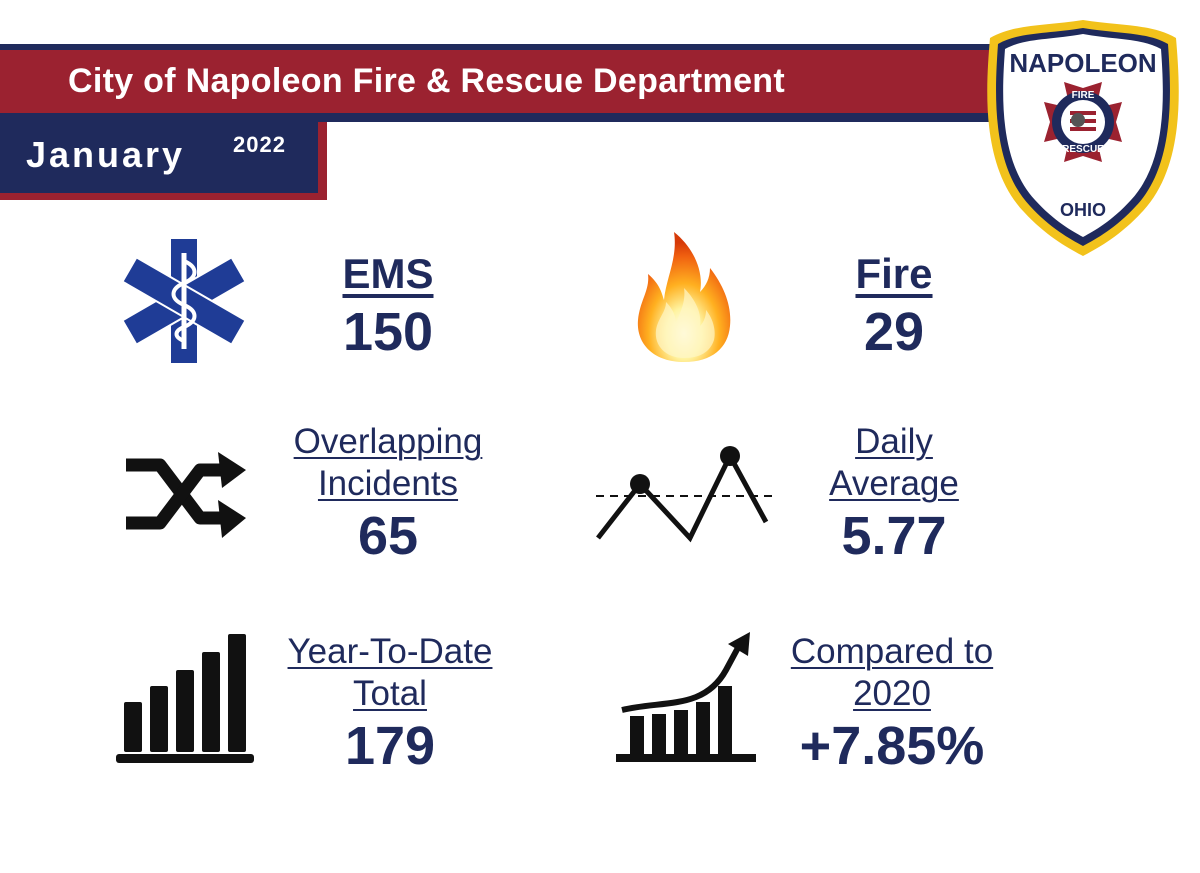  Describe the element at coordinates (388, 273) in the screenshot. I see `ems-label: EMS` at that location.